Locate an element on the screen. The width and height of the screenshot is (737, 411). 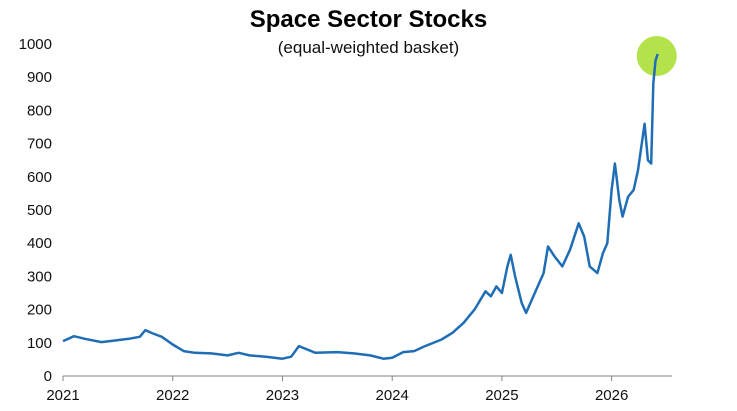
y-tick-label: 700 is located at coordinates (39, 144).